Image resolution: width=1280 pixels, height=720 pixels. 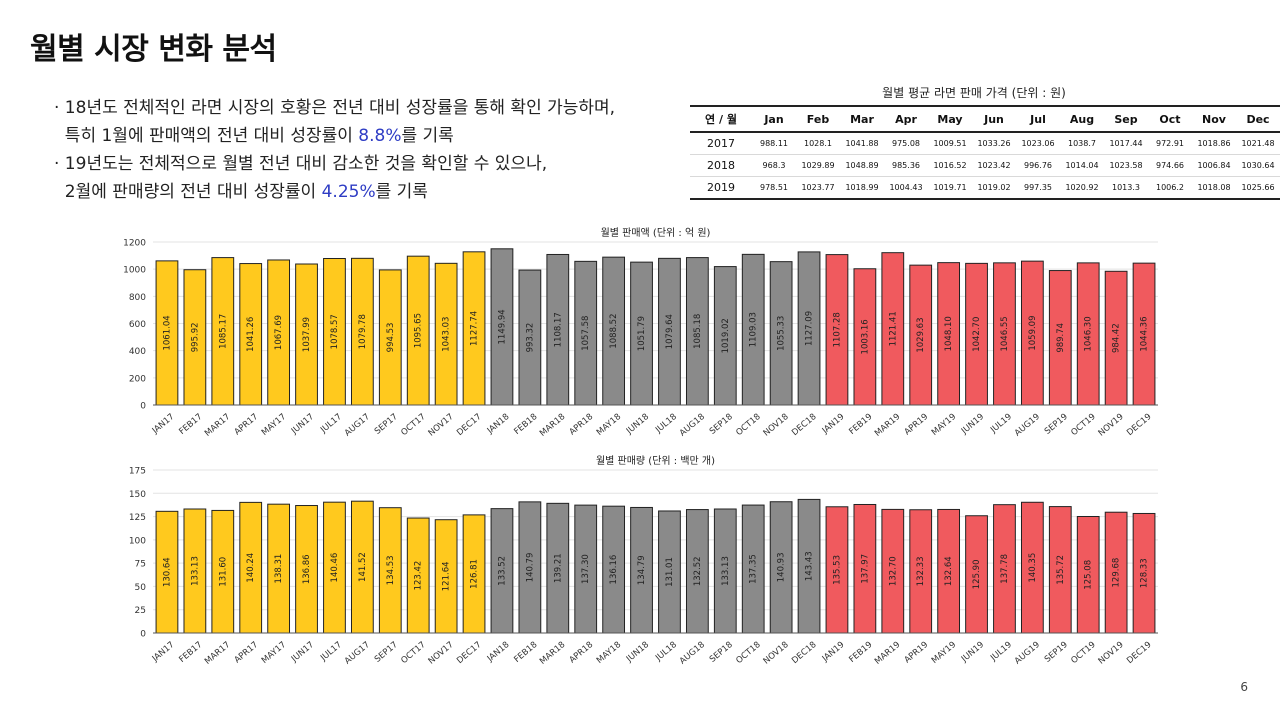 What do you see at coordinates (774, 119) in the screenshot?
I see `table-month-header: Jan` at bounding box center [774, 119].